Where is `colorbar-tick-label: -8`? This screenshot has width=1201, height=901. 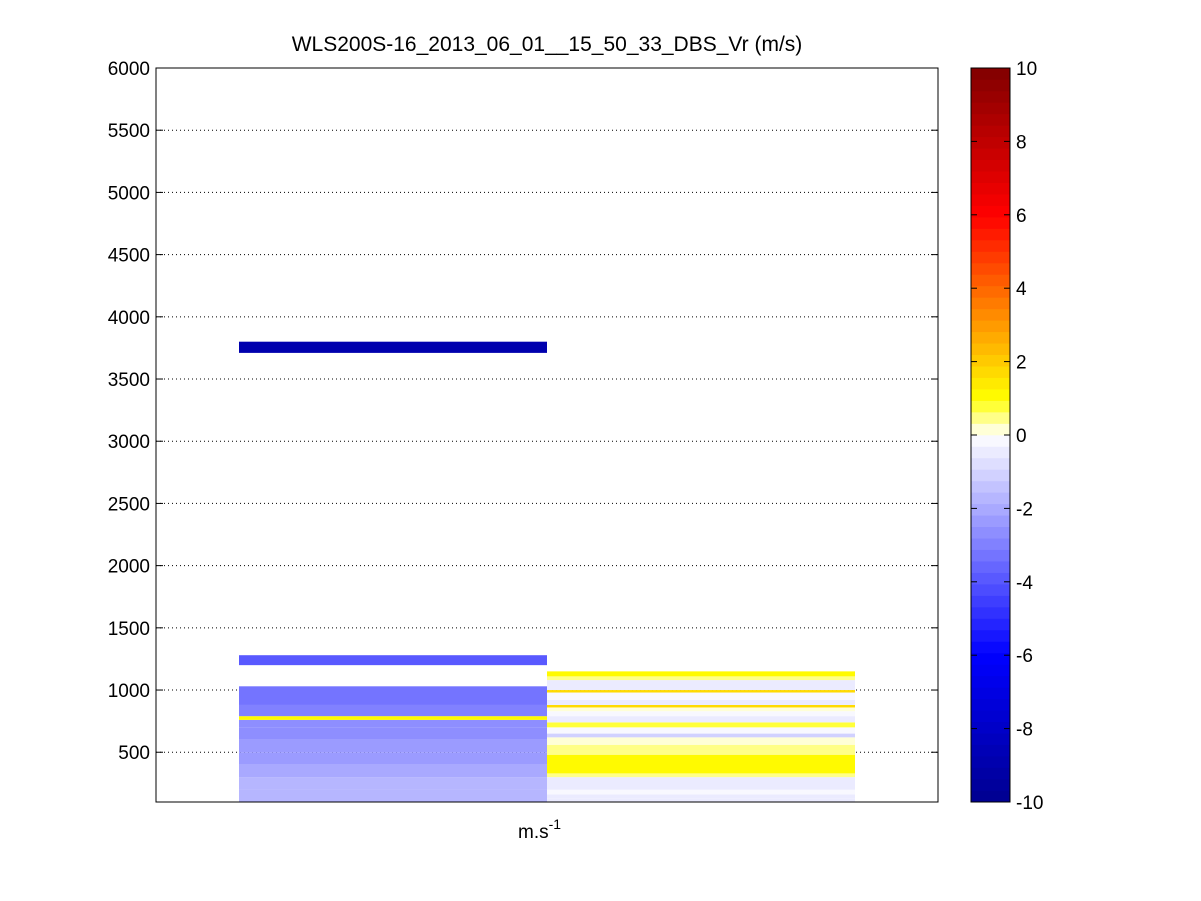 colorbar-tick-label: -8 is located at coordinates (1024, 730).